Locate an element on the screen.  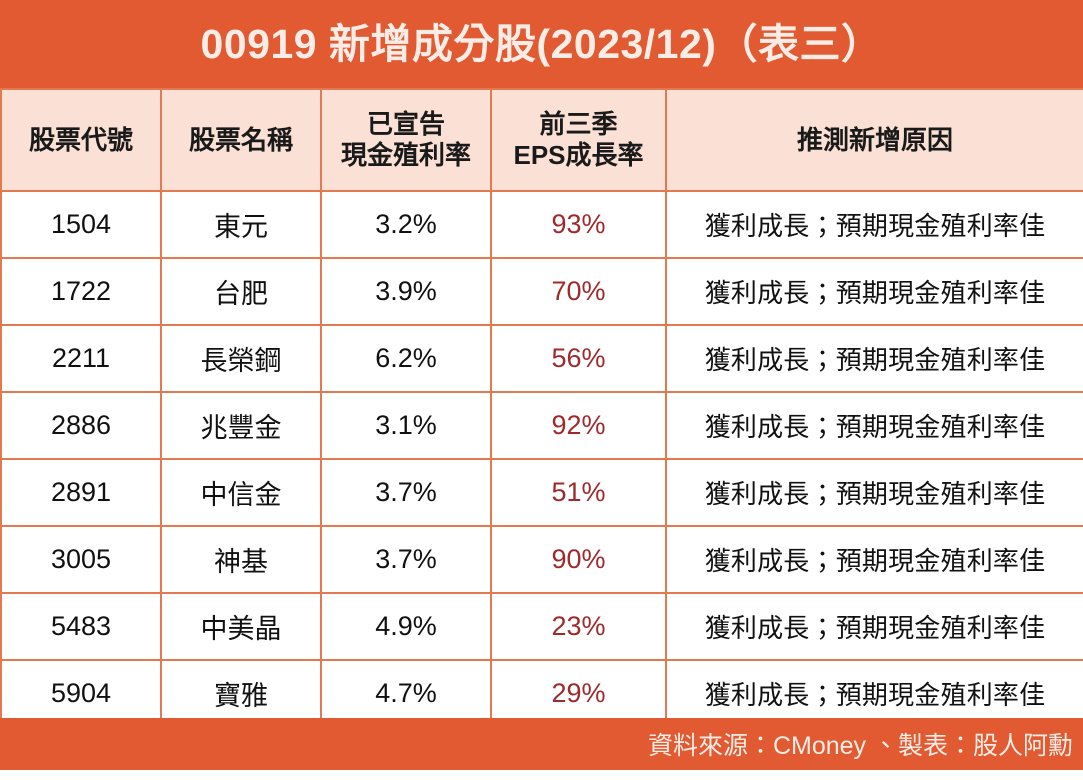
bottom-white-strip is located at coordinates (541, 775).